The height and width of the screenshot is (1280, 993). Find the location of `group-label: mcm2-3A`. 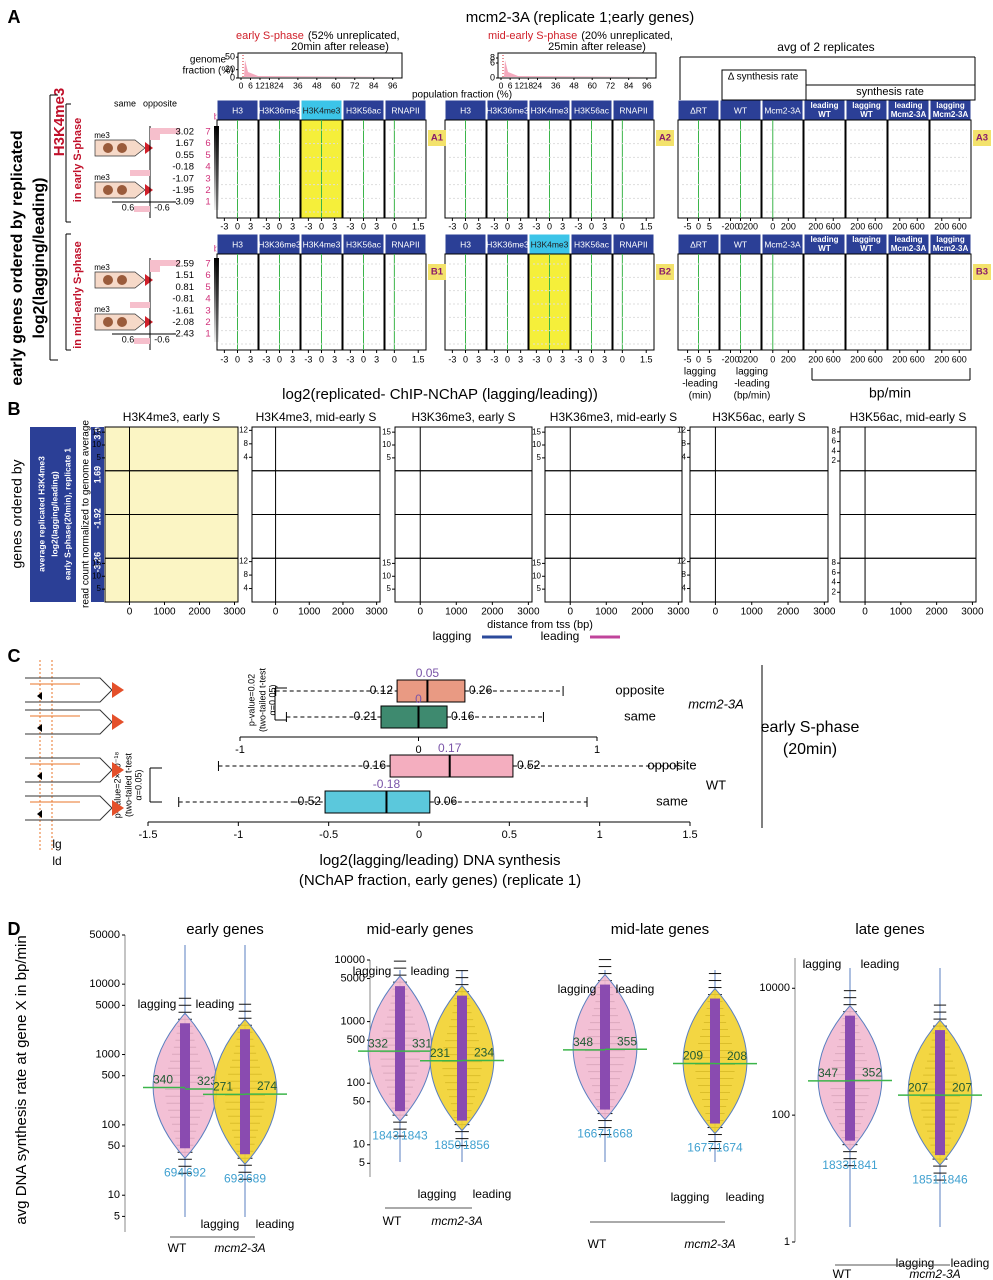

group-label: mcm2-3A is located at coordinates (934, 1273).